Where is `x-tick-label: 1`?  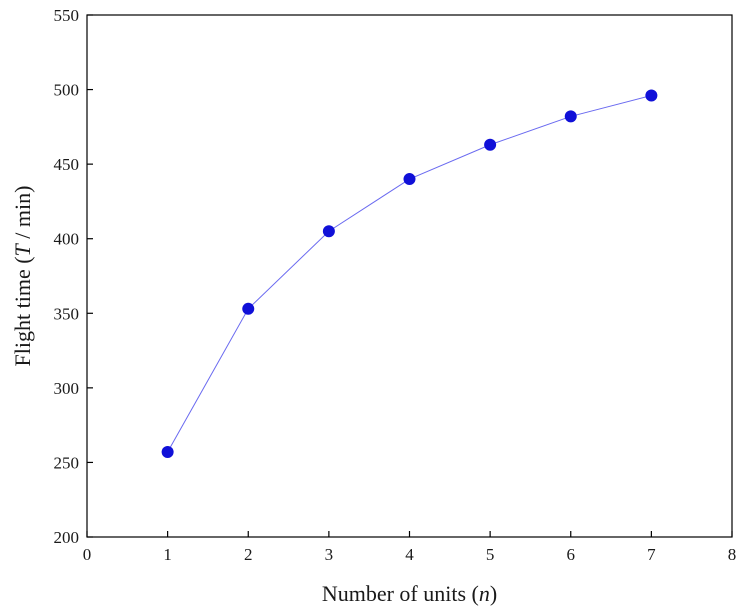 x-tick-label: 1 is located at coordinates (167, 554).